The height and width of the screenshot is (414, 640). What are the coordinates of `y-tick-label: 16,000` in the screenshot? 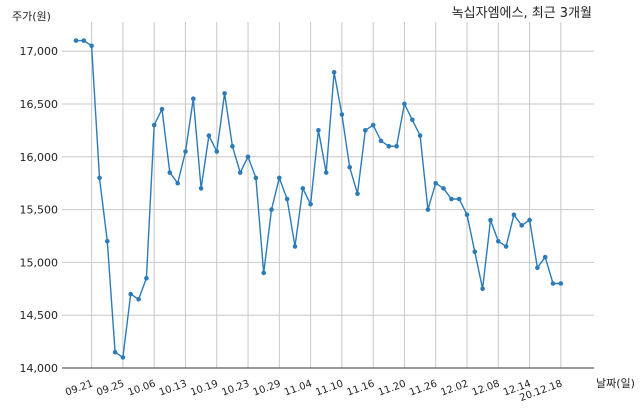 It's located at (39, 157).